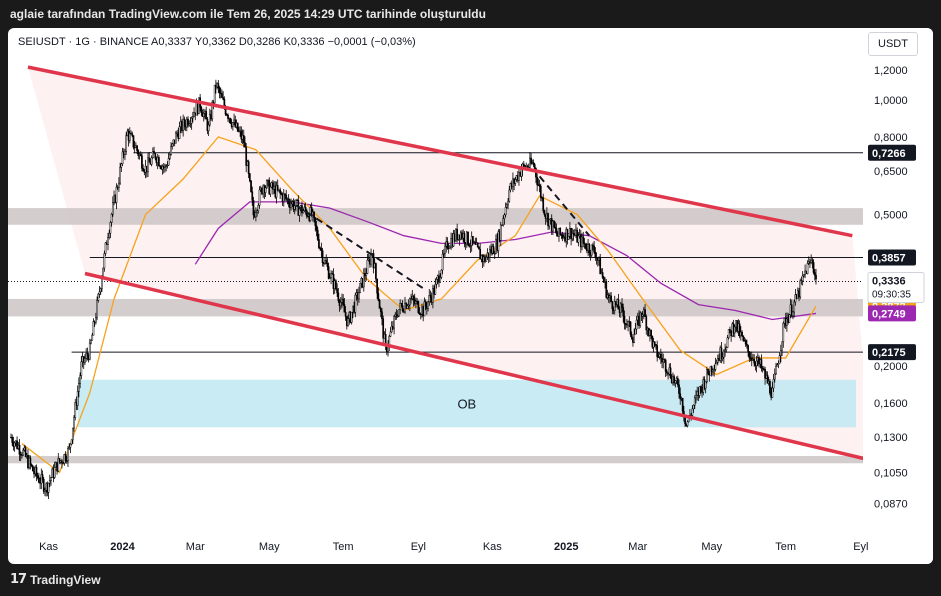 Image resolution: width=941 pixels, height=596 pixels. Describe the element at coordinates (785, 547) in the screenshot. I see `x-tick-label-10: Tem` at that location.